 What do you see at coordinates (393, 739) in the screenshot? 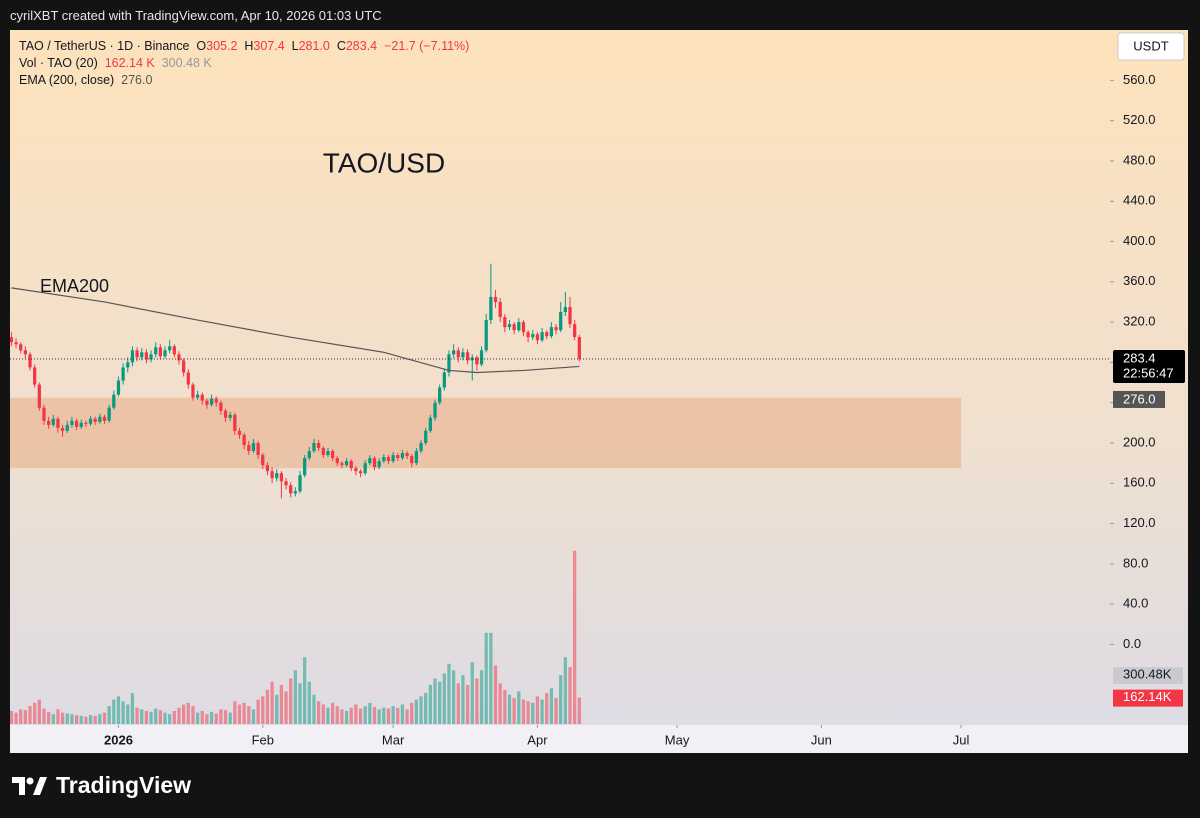
I see `x-tick-label: Mar` at bounding box center [393, 739].